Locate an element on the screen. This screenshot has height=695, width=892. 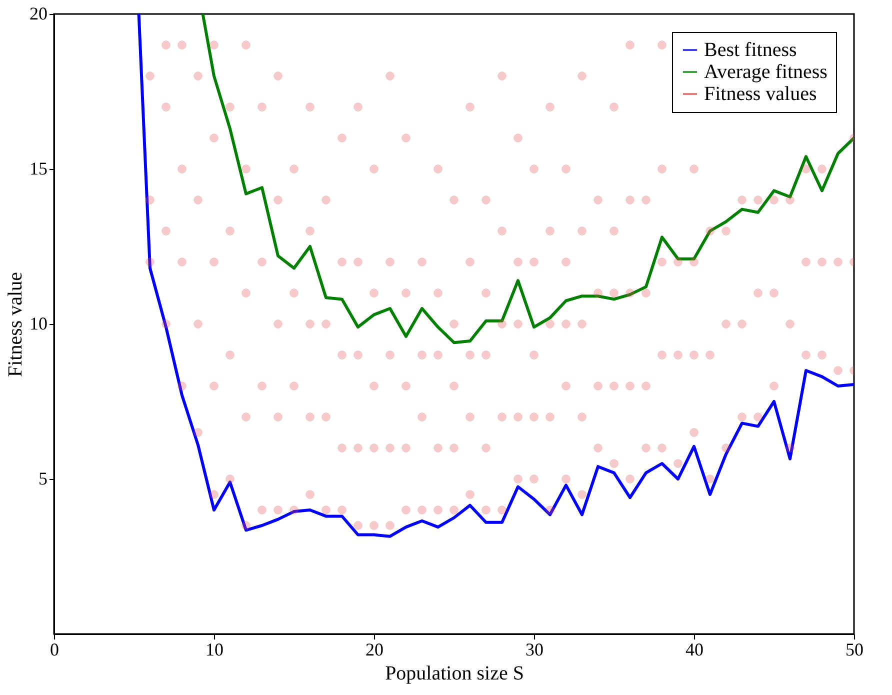
x-axis-title: Population size S is located at coordinates (454, 673).